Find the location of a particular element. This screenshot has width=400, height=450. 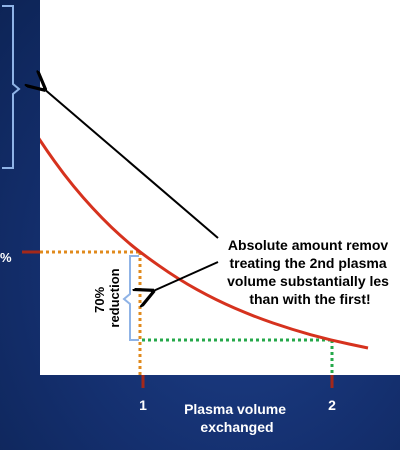

reduction-label-line1: 70% is located at coordinates (99, 299).